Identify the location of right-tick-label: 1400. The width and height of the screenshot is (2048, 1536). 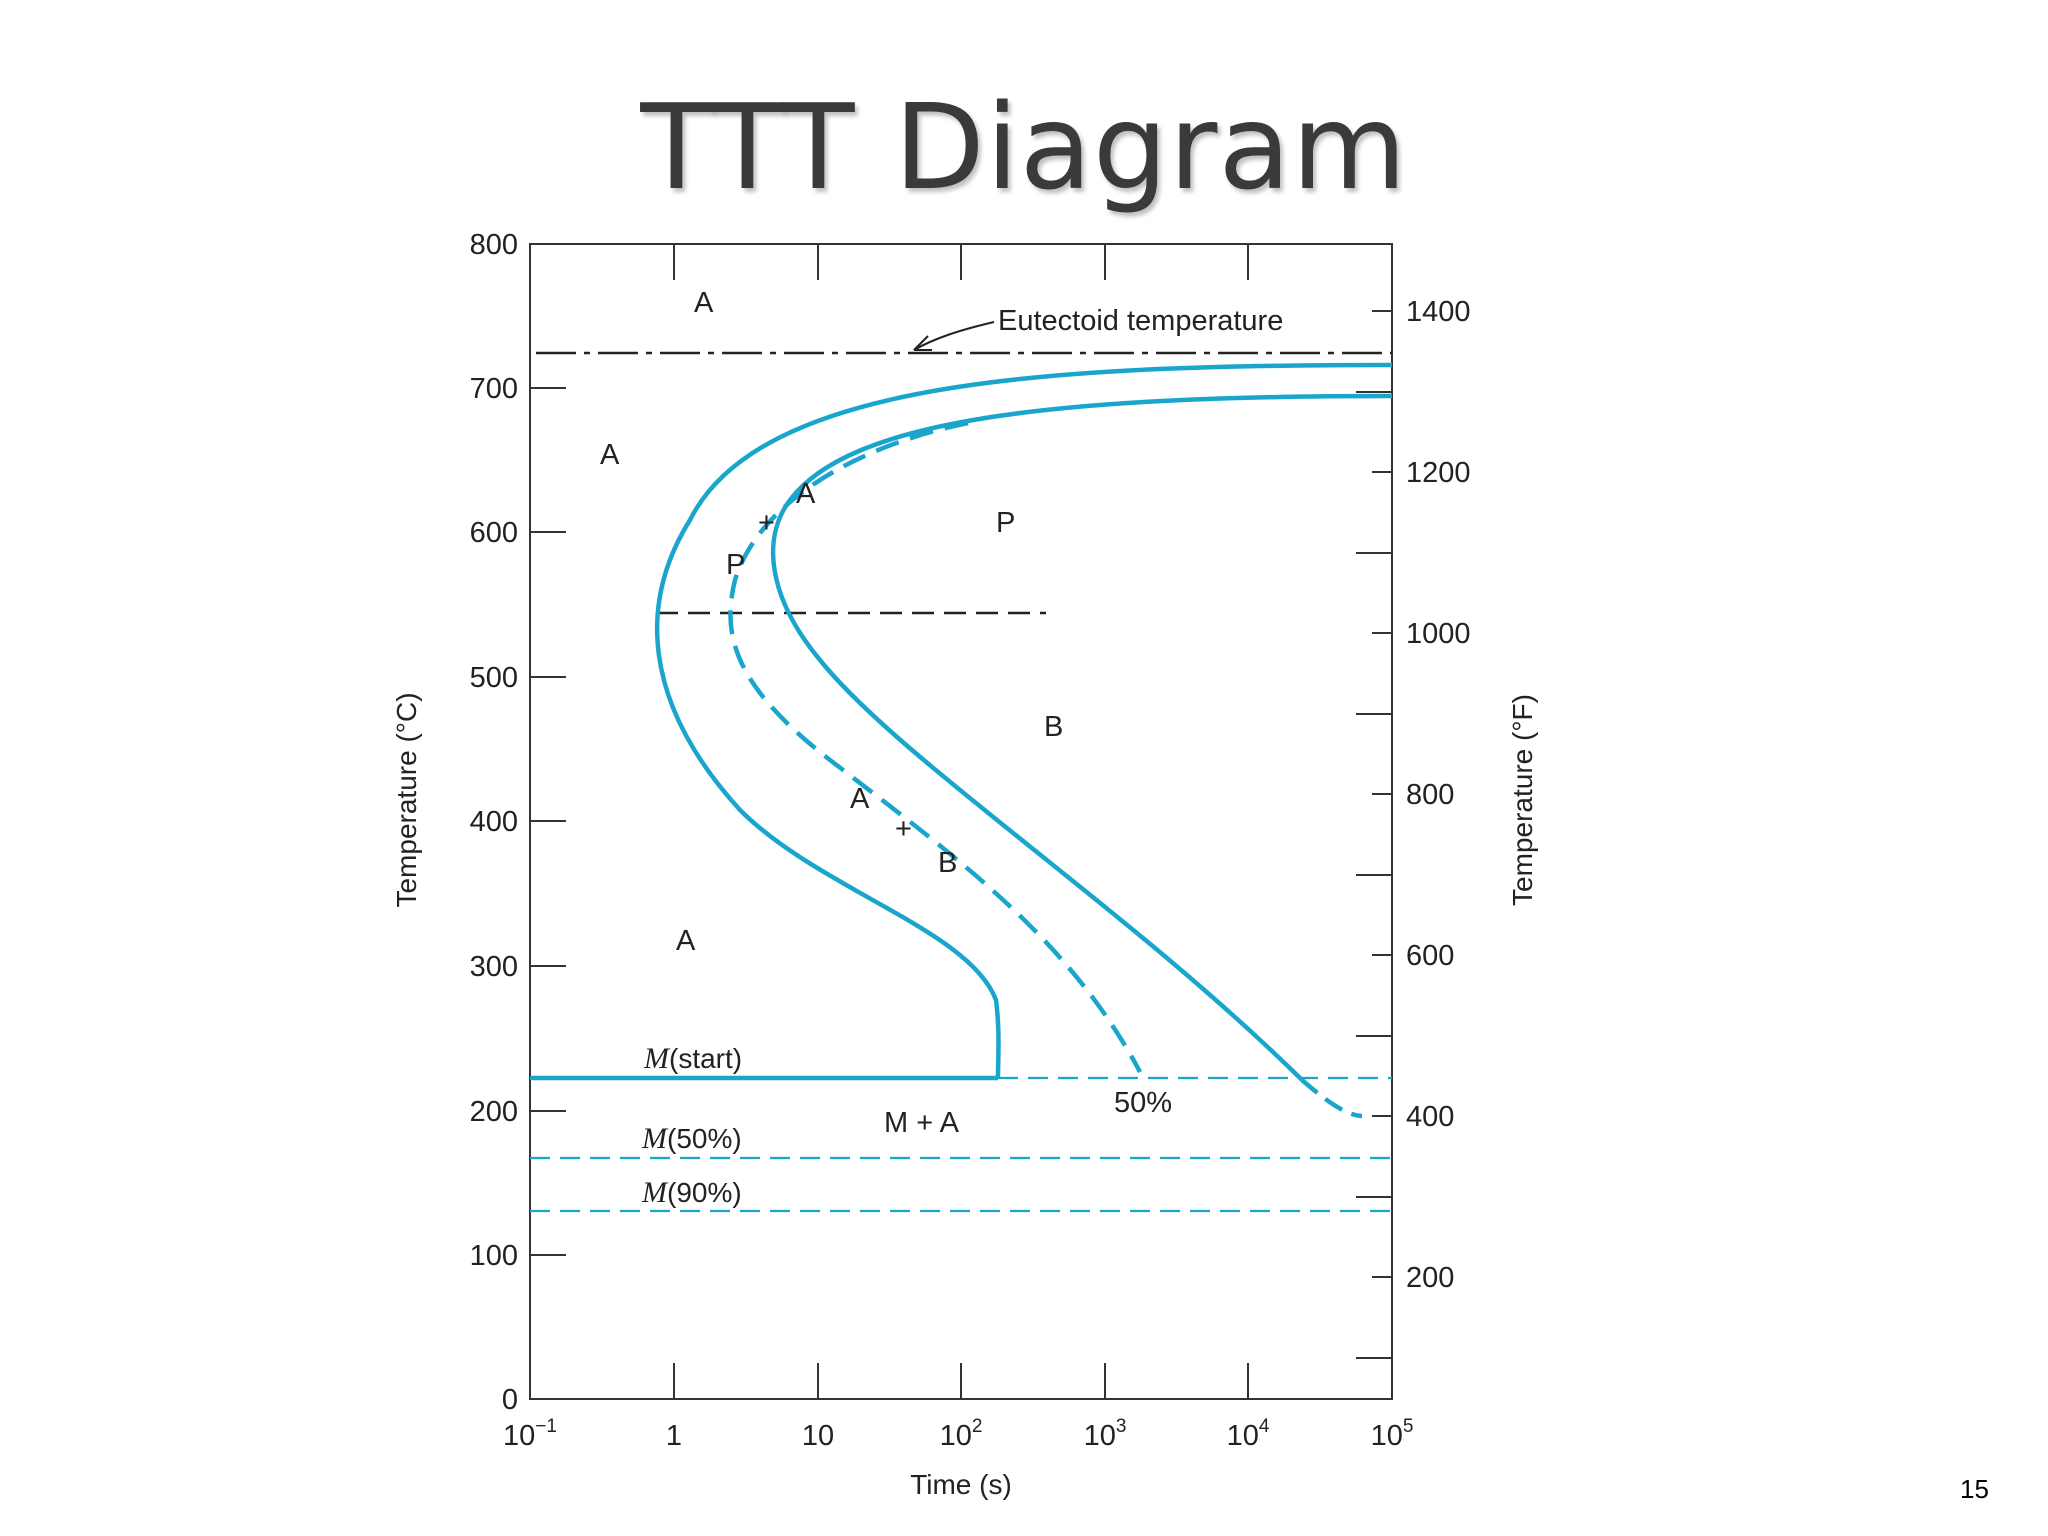
(1438, 312).